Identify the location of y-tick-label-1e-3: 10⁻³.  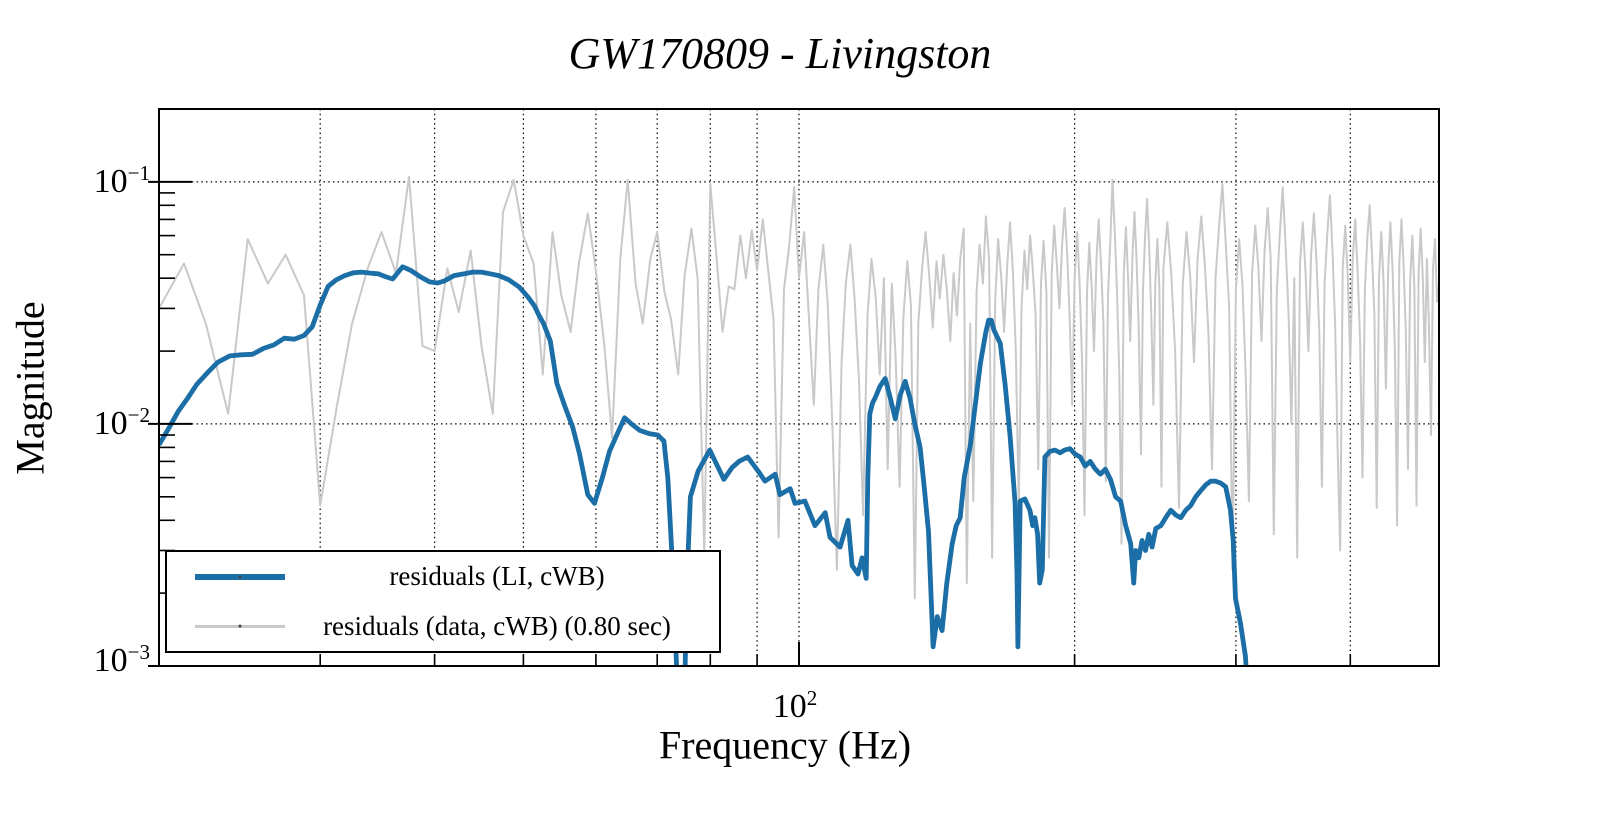
(122, 660).